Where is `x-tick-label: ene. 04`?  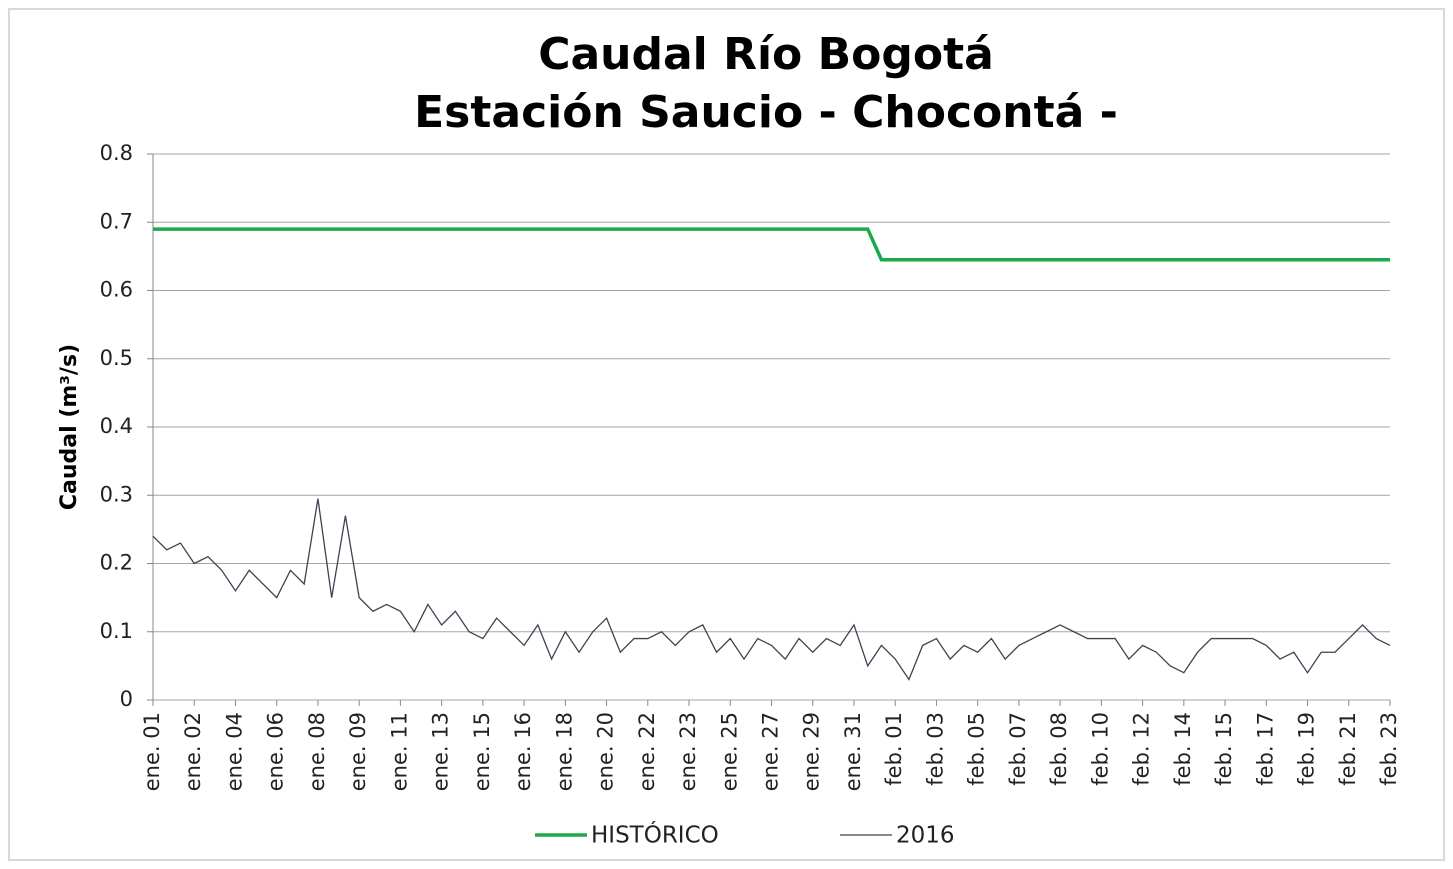 x-tick-label: ene. 04 is located at coordinates (234, 751).